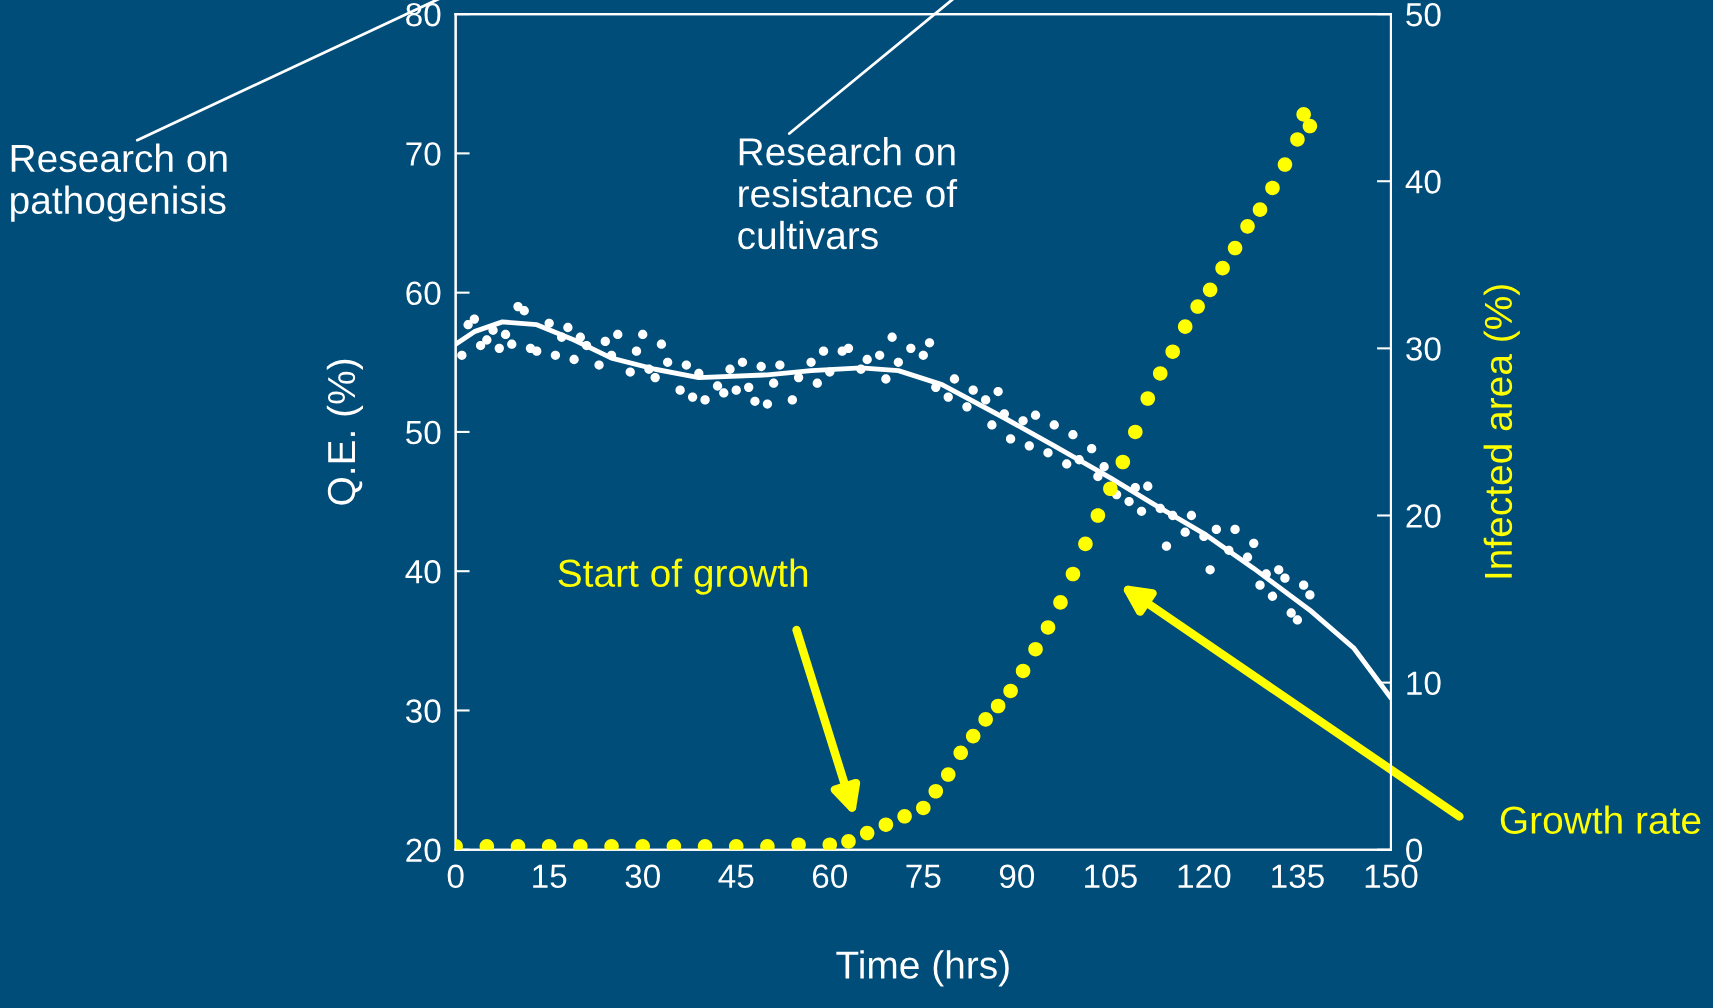 The height and width of the screenshot is (1008, 1713). What do you see at coordinates (119, 182) in the screenshot?
I see `text: Research on pathogenisis` at bounding box center [119, 182].